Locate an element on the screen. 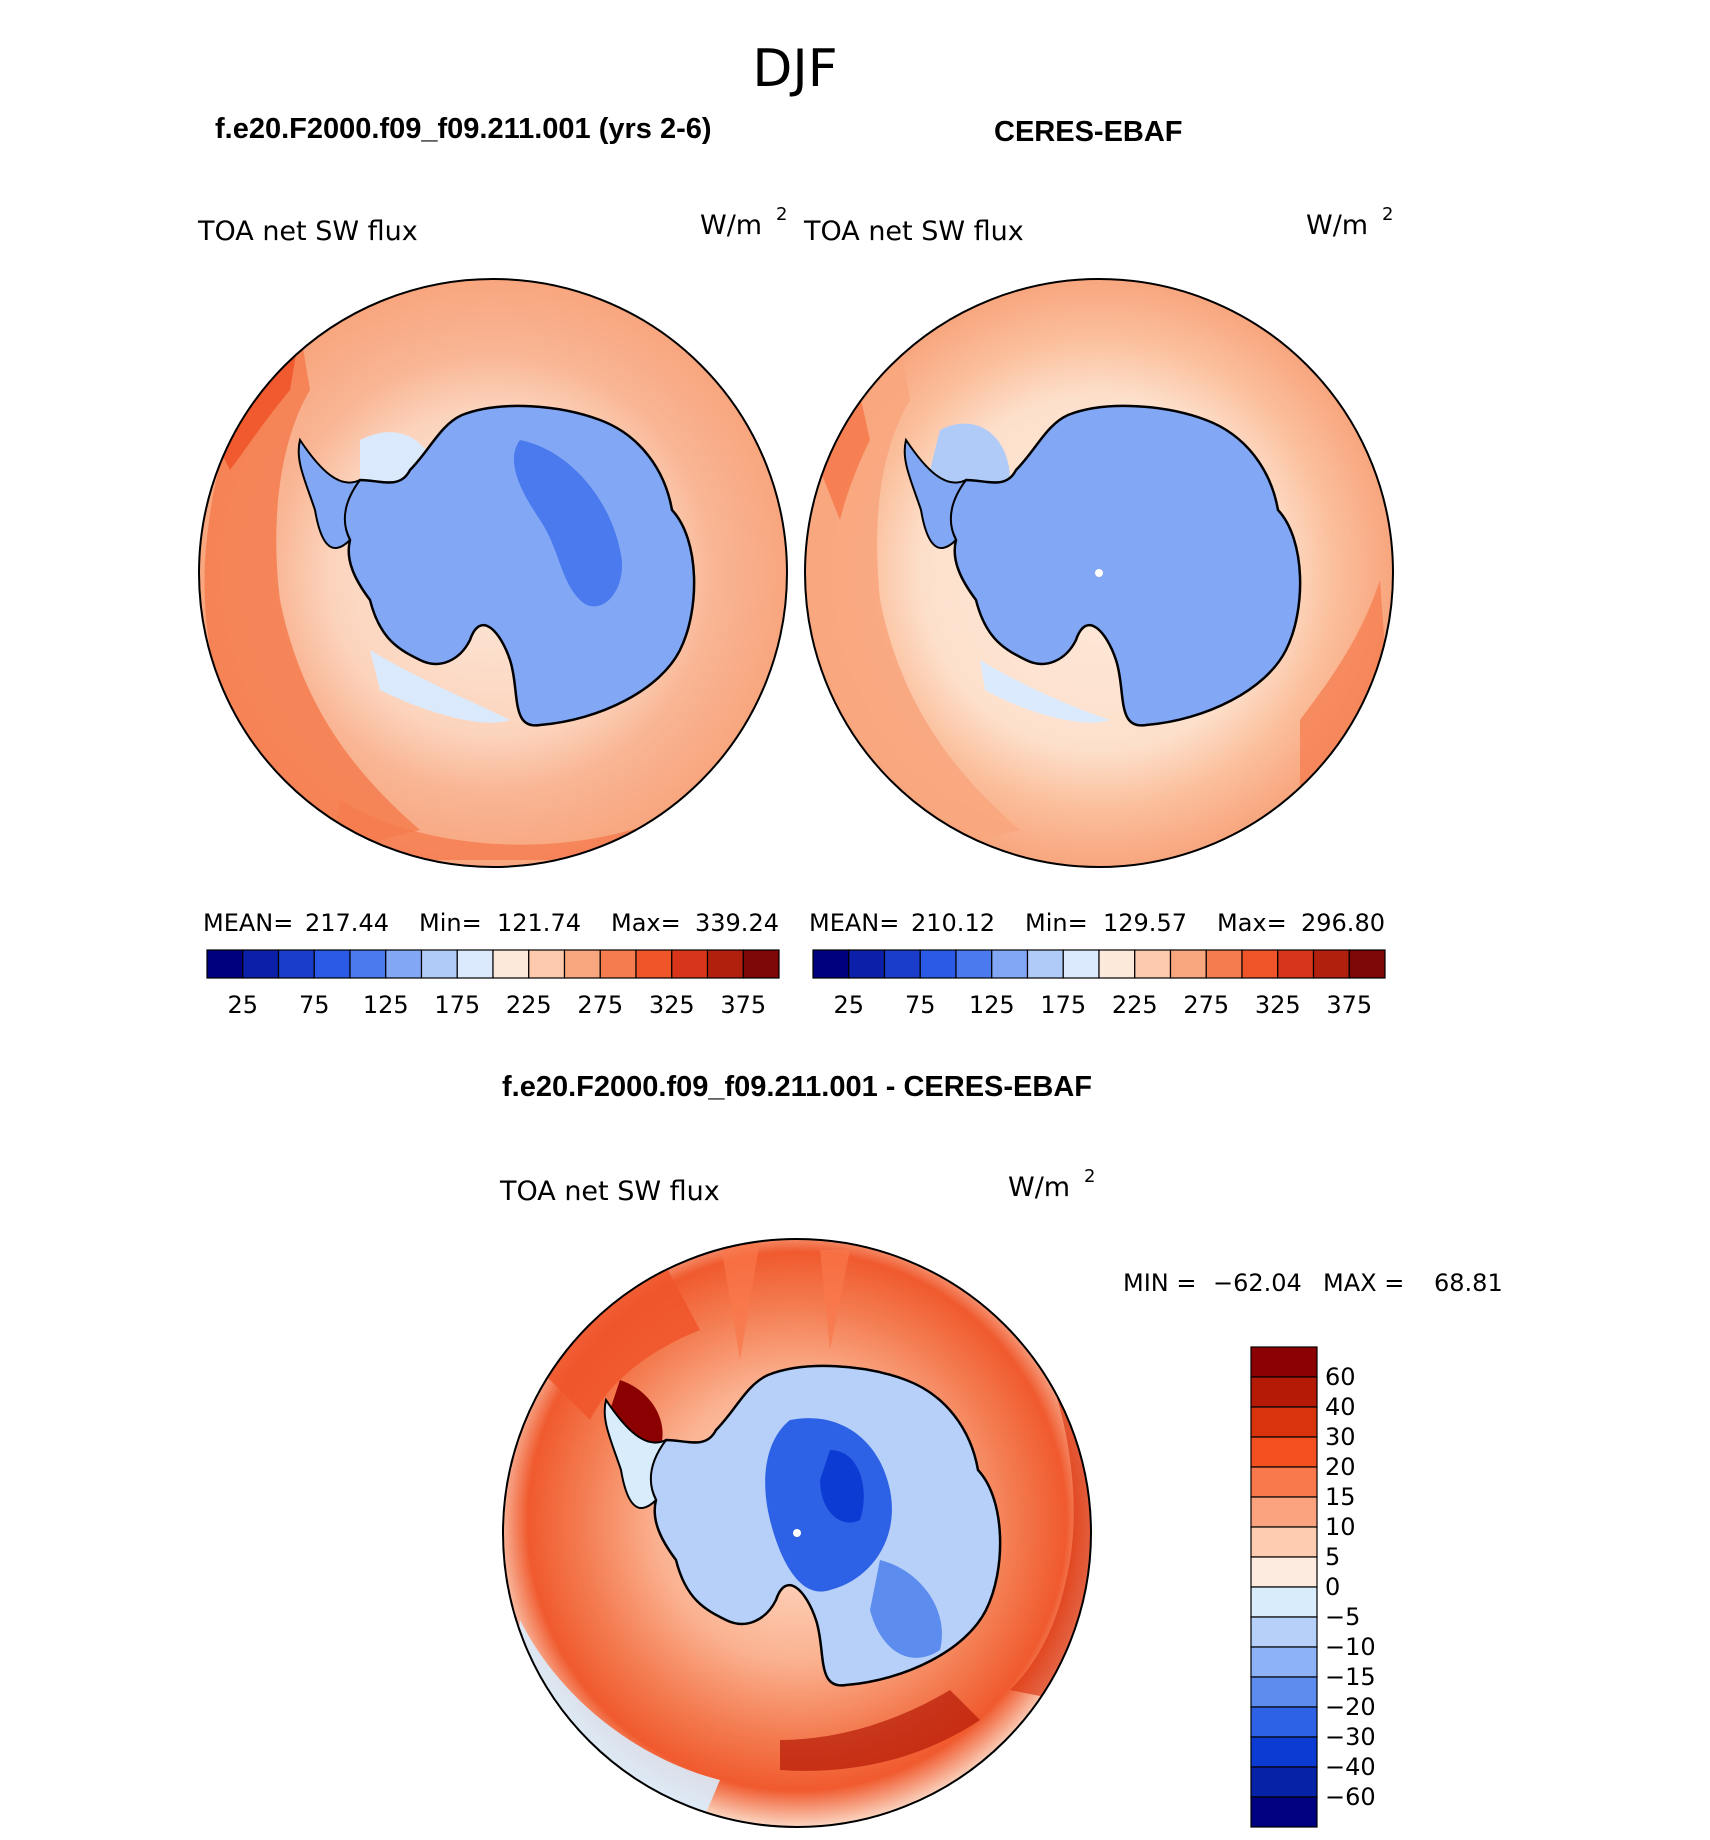  panel-c-colorbar-tick: 40 is located at coordinates (1340, 1407).